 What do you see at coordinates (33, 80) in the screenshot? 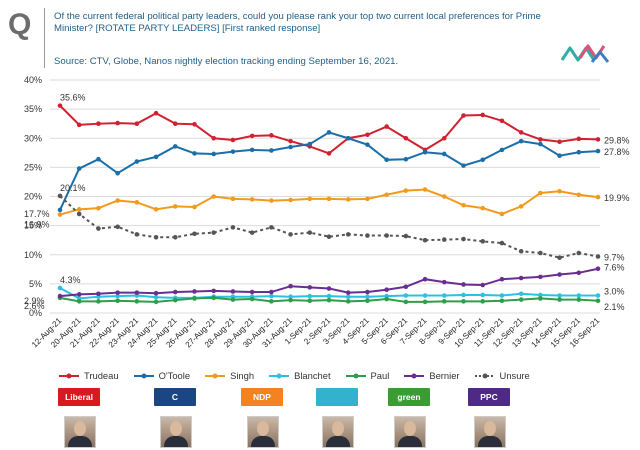
I see `y-tick-label: 40%` at bounding box center [33, 80].